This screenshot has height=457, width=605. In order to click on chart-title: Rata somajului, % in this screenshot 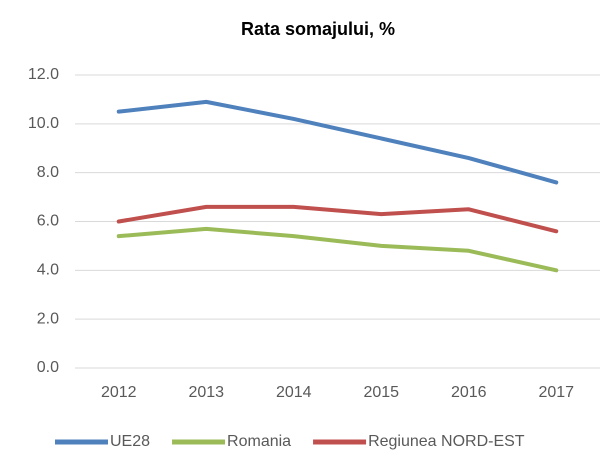, I will do `click(318, 29)`.